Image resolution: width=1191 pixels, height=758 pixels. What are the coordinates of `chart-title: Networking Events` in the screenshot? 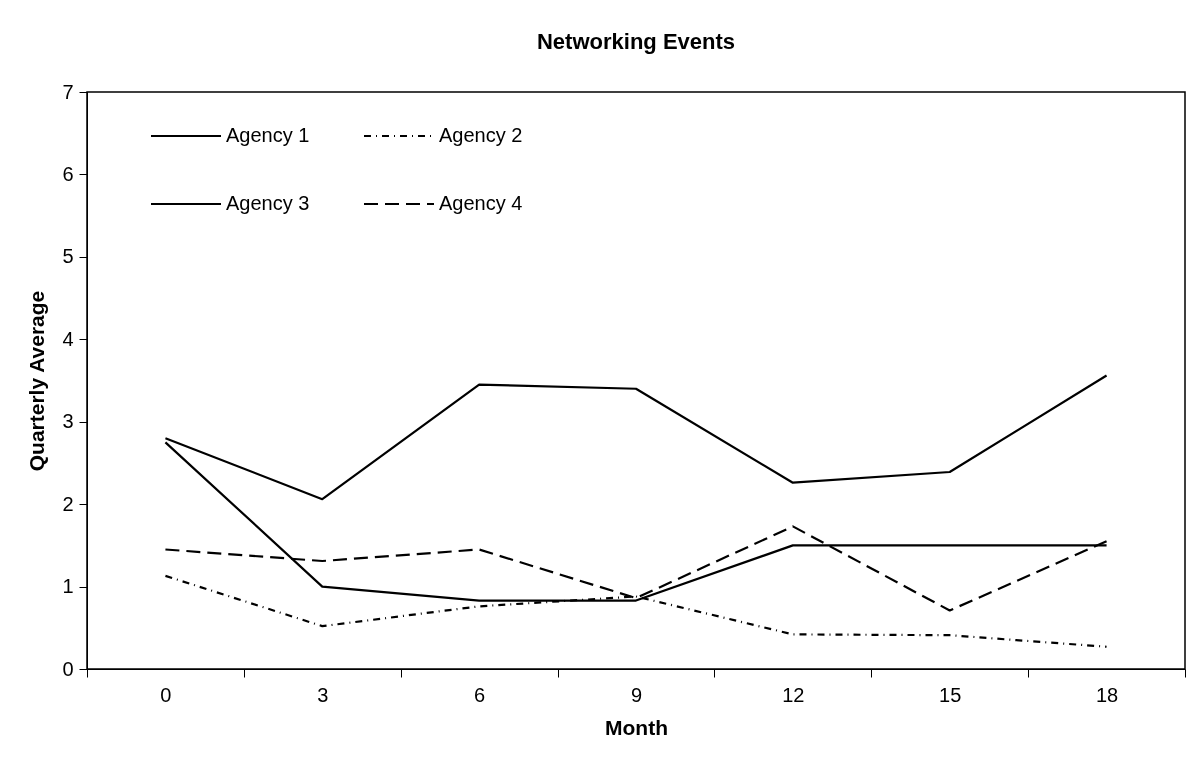 It's located at (636, 41).